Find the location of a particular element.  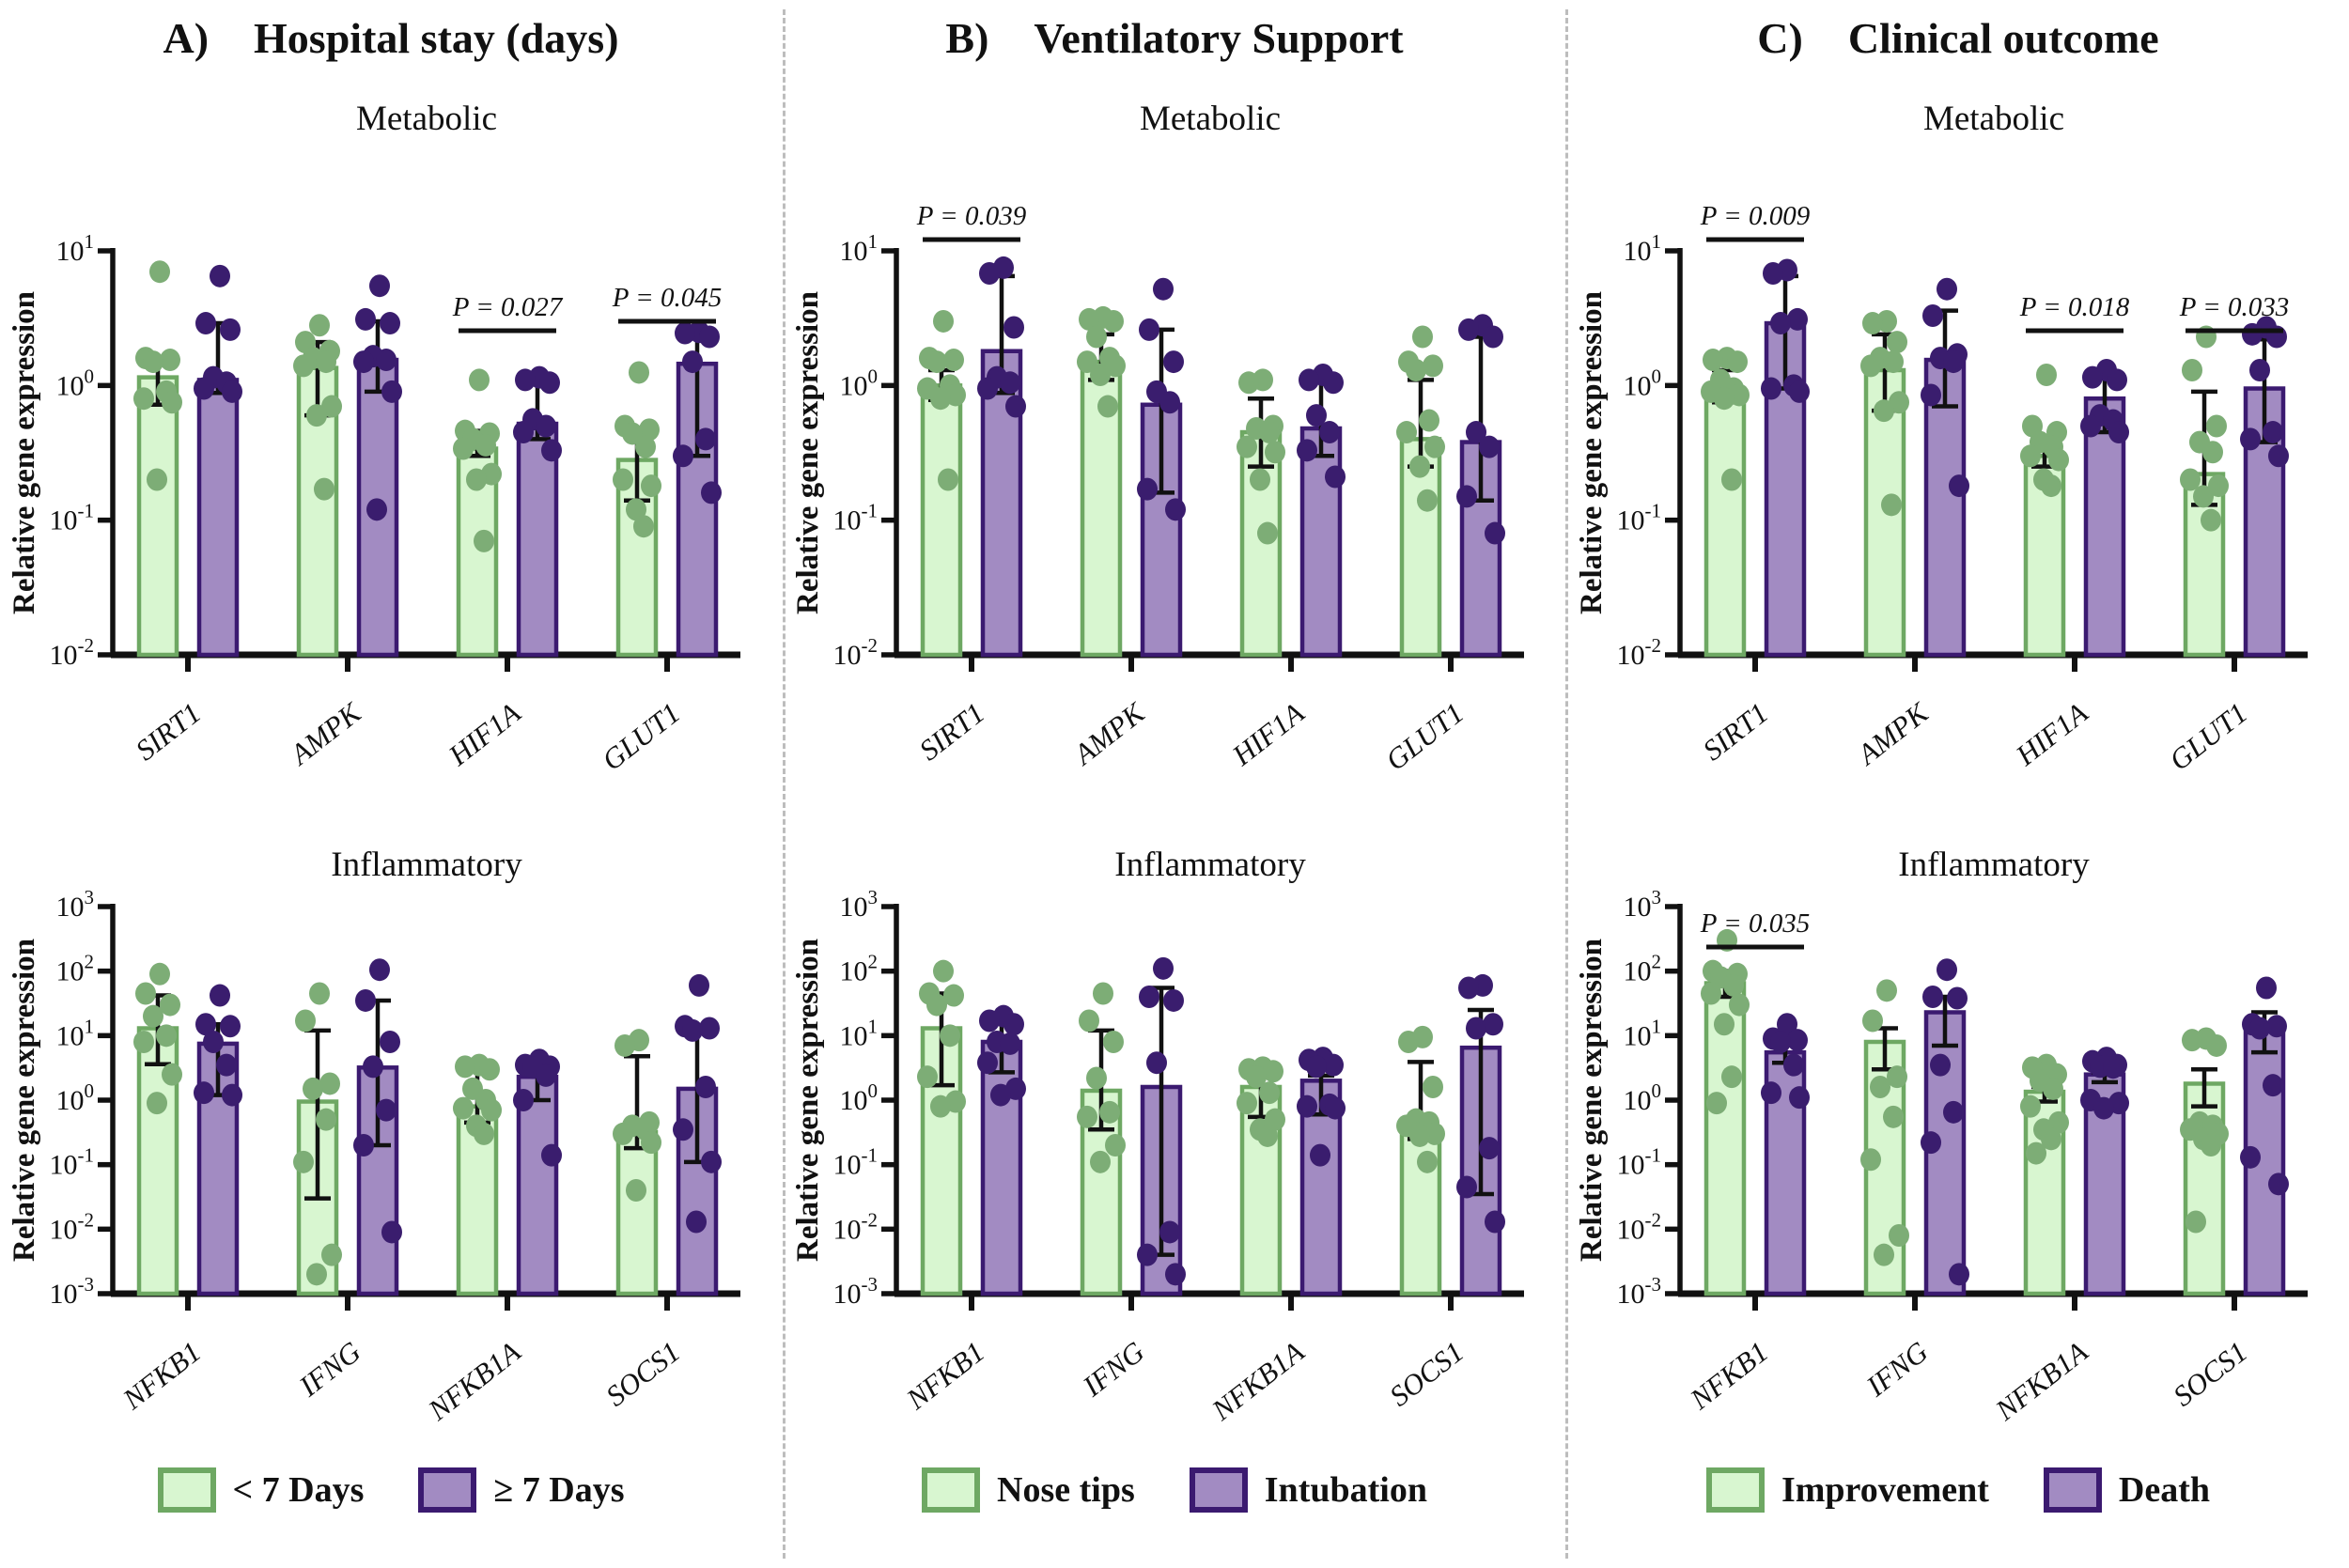

y-tick-label: 10¹ is located at coordinates (1643, 1033).